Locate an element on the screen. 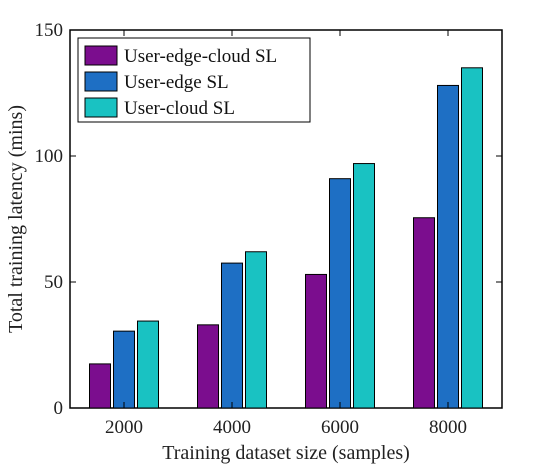 This screenshot has height=467, width=545. x-tick-label: 4000 is located at coordinates (232, 427).